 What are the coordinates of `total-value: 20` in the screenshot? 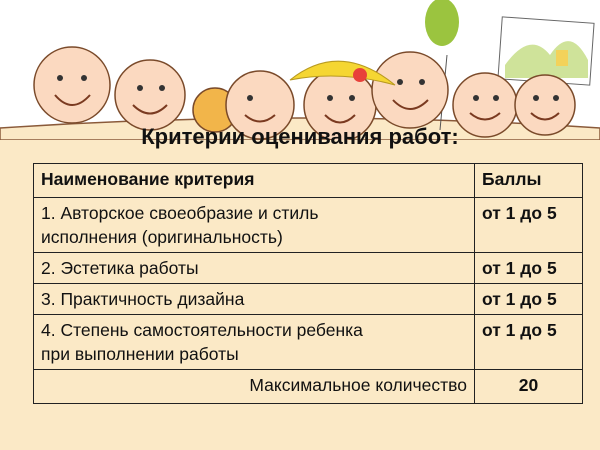 It's located at (528, 386).